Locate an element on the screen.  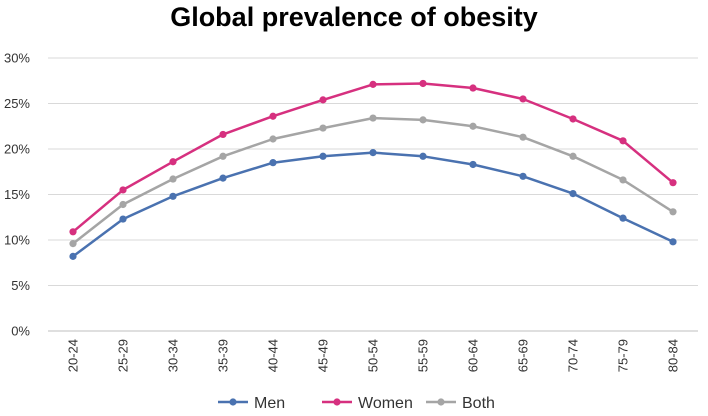
y-tick-label: 20% is located at coordinates (17, 149).